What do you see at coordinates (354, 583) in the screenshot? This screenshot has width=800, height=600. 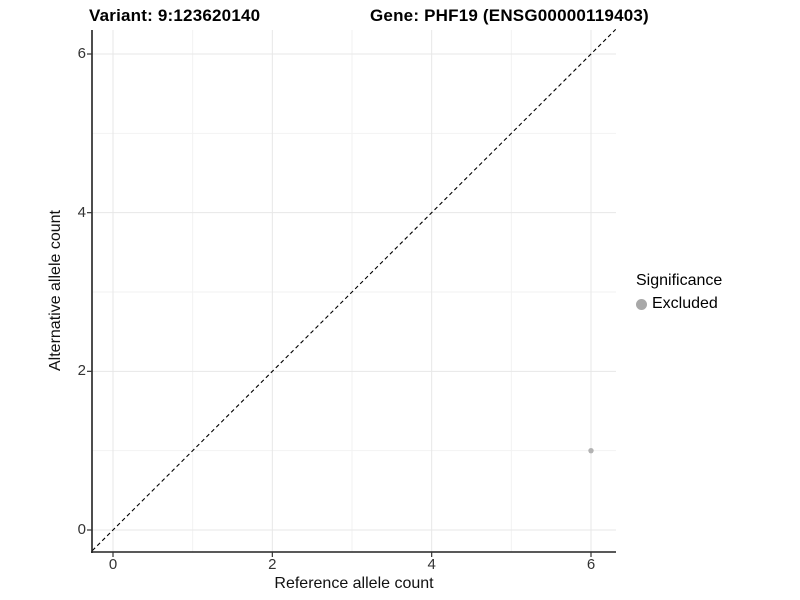 I see `x-axis-title: Reference allele count` at bounding box center [354, 583].